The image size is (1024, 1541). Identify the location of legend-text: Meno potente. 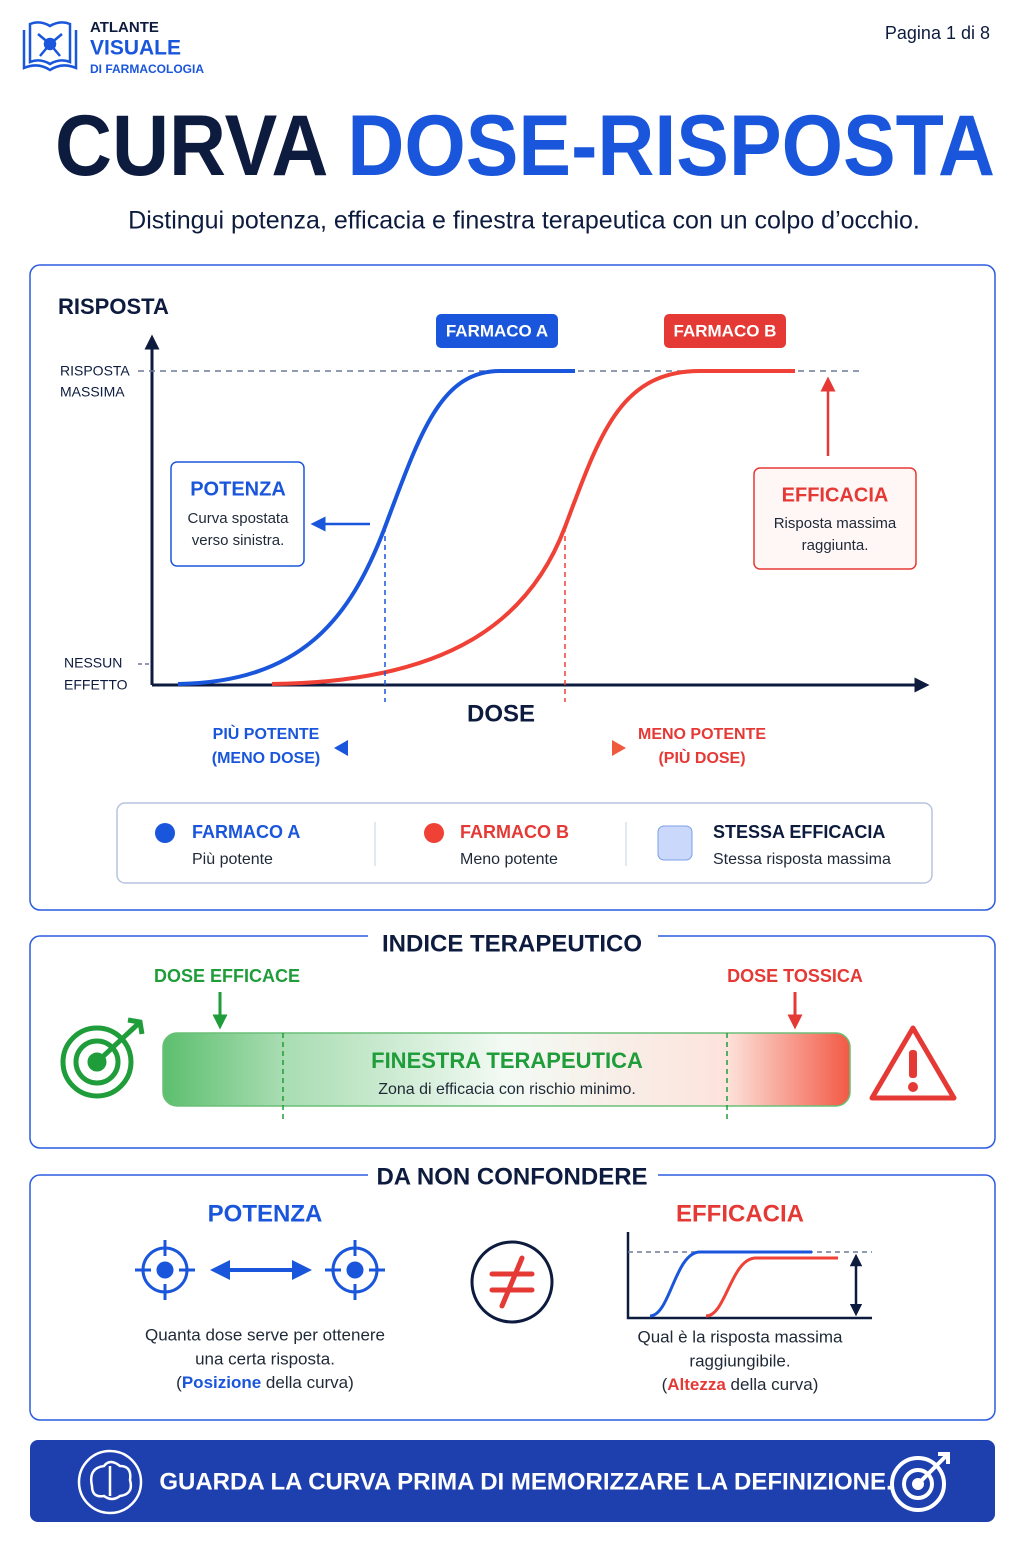
(509, 859).